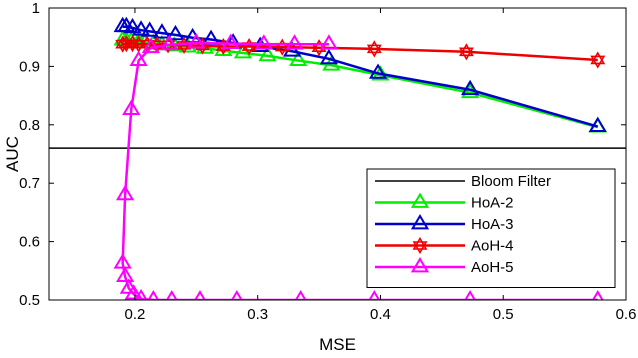  Describe the element at coordinates (463, 181) in the screenshot. I see `legend-entry: Bloom Filter` at that location.